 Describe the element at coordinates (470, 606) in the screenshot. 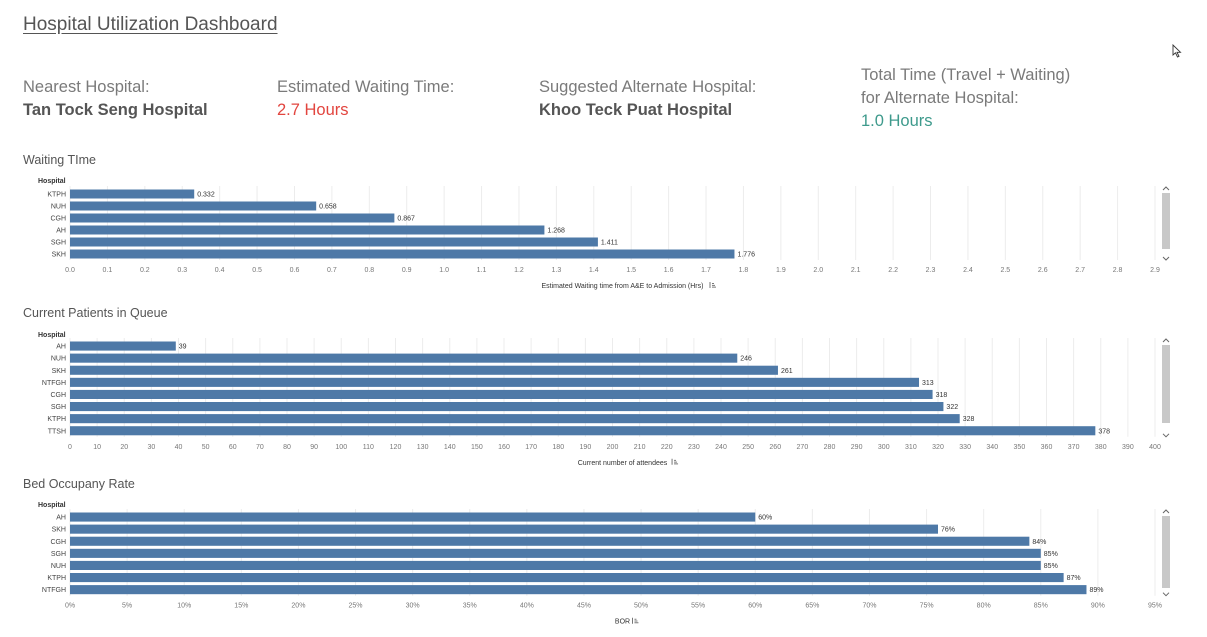

I see `tick-label: 35%` at that location.